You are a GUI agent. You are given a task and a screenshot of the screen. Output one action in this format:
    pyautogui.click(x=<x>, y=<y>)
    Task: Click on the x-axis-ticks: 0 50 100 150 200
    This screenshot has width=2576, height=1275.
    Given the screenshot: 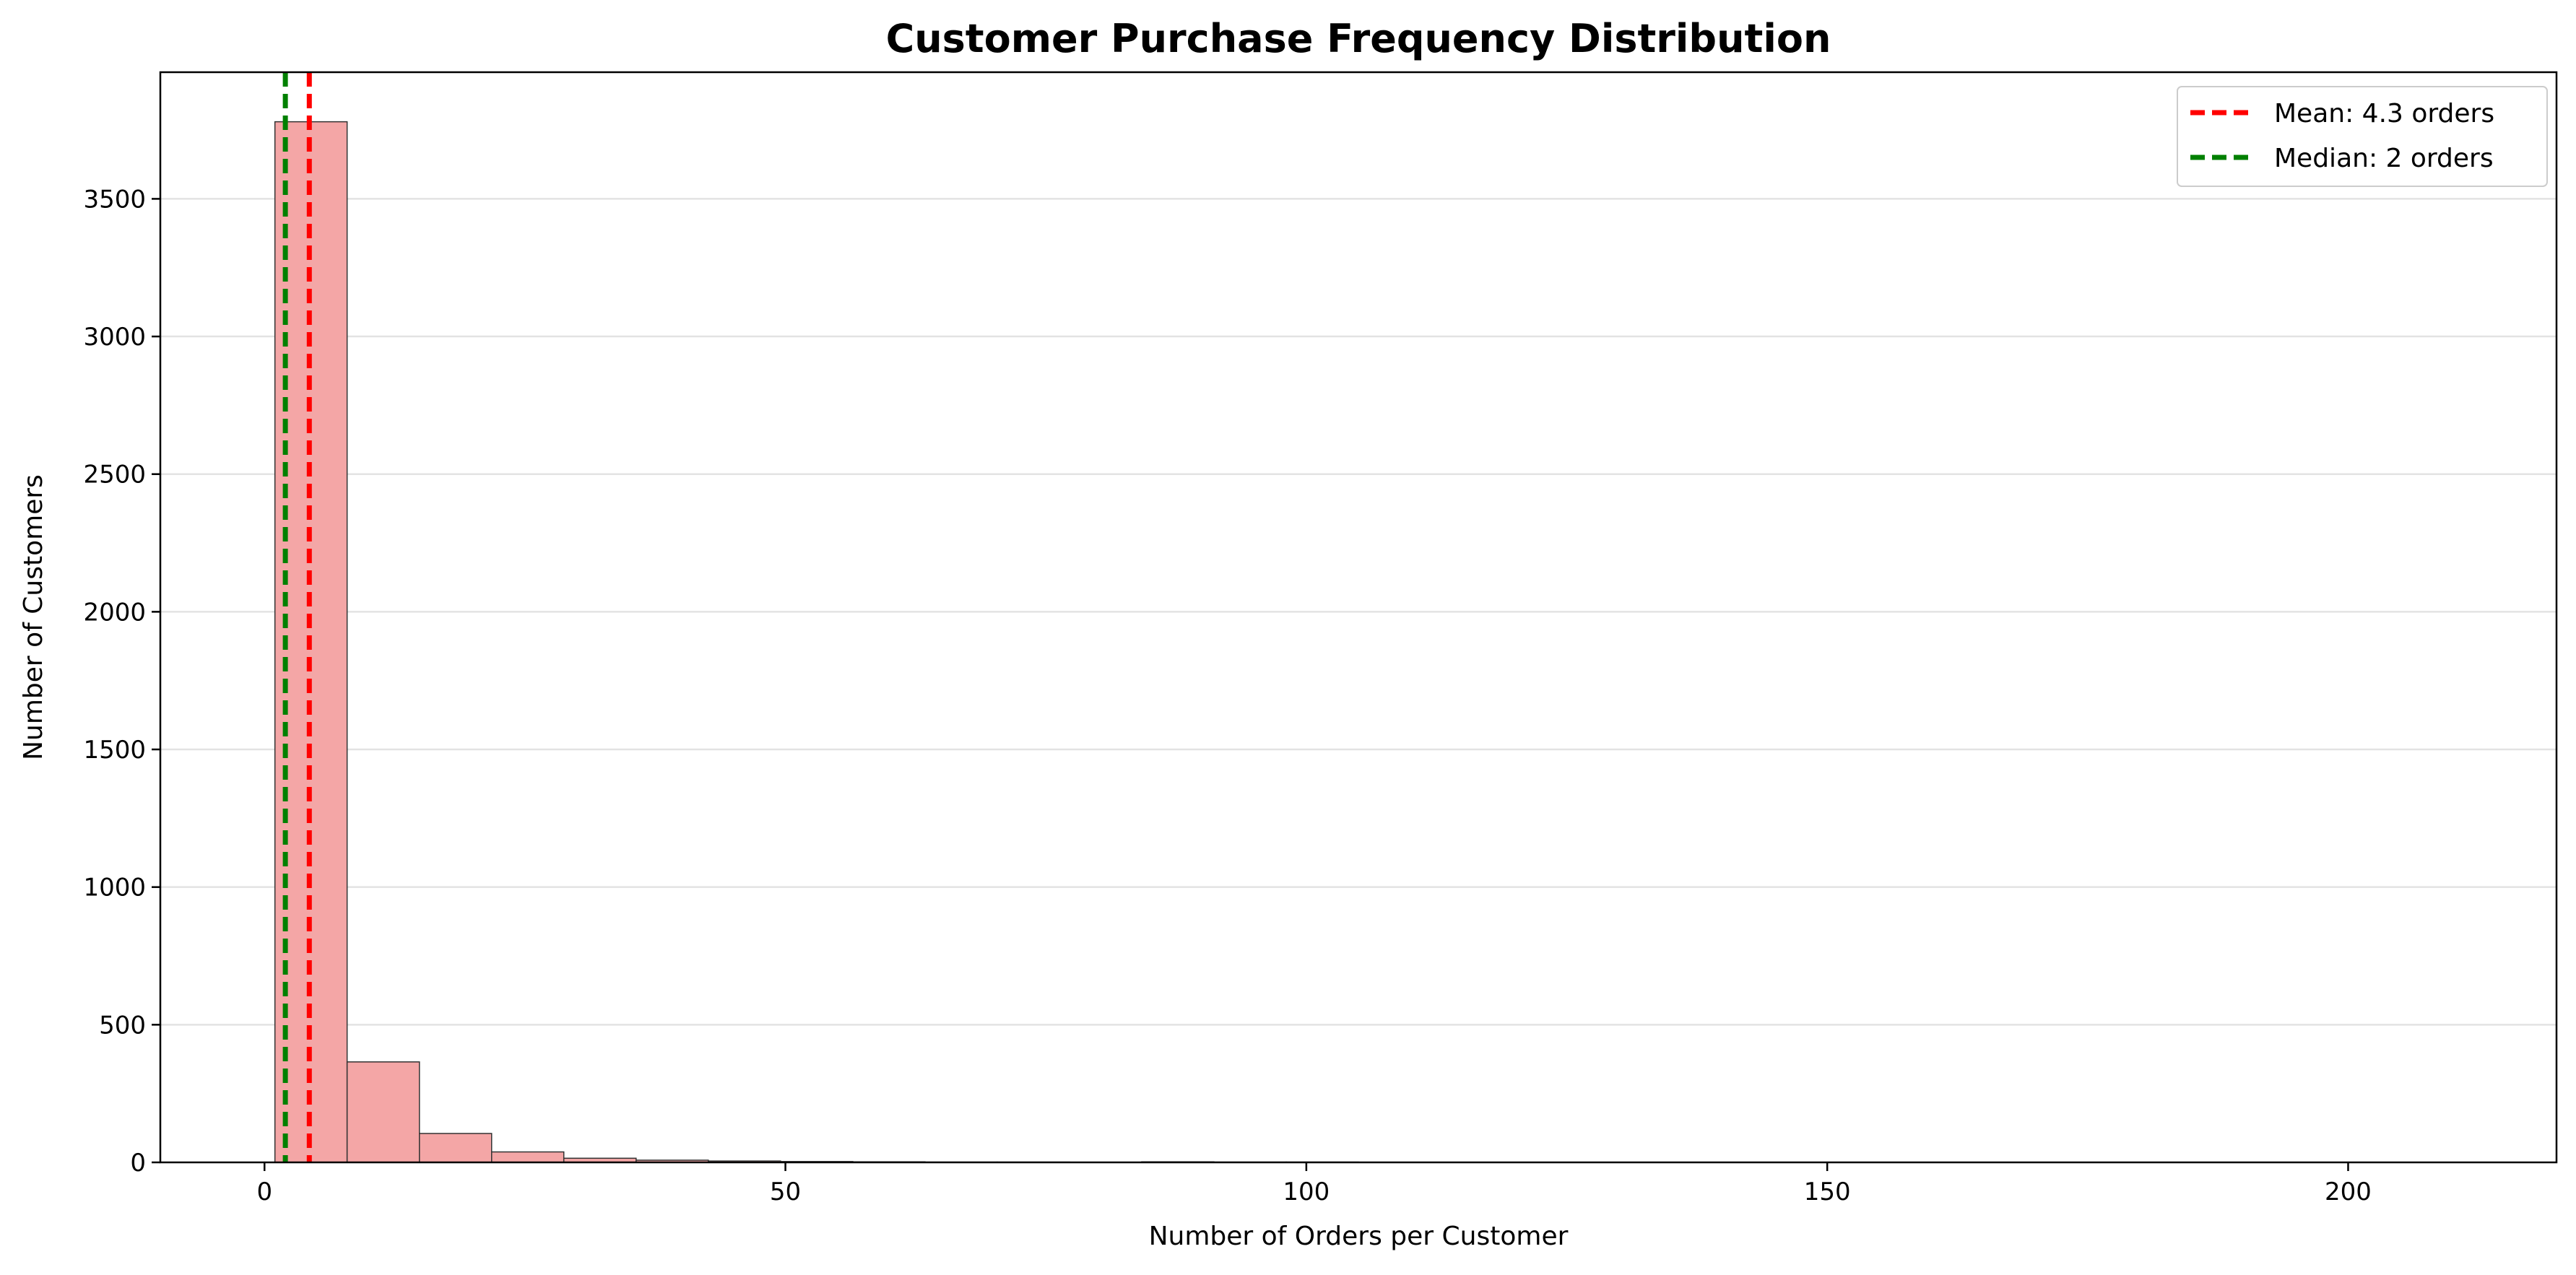 What is the action you would take?
    pyautogui.click(x=1314, y=1184)
    